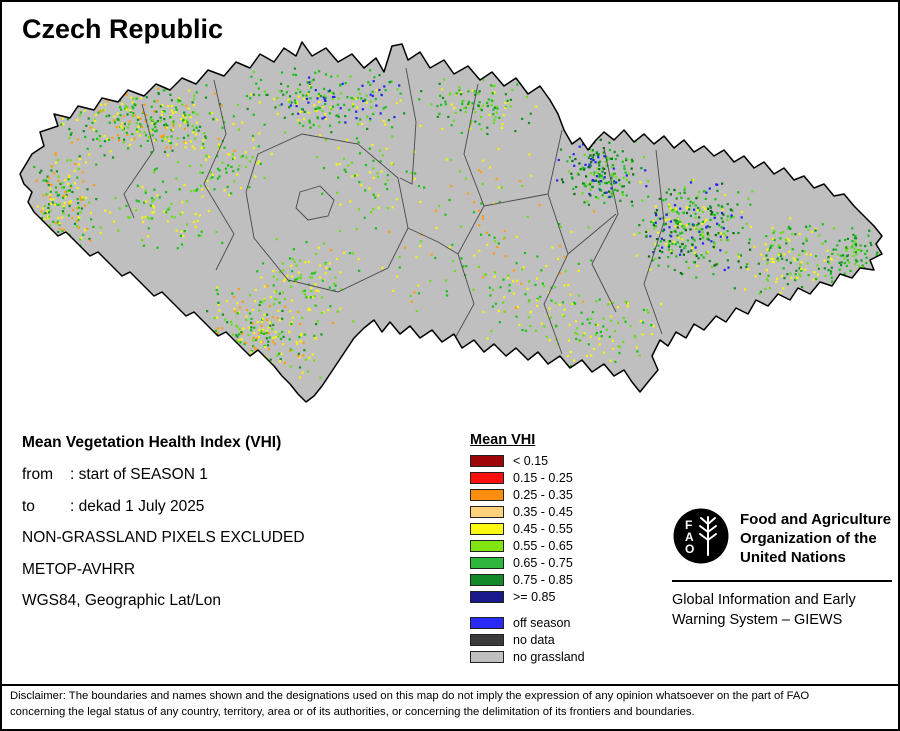  Describe the element at coordinates (28, 506) in the screenshot. I see `to-label: to` at that location.